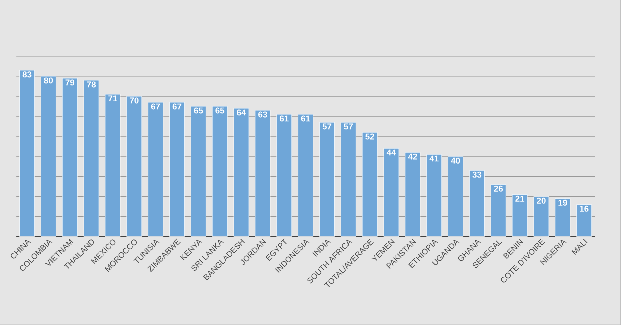  Describe the element at coordinates (263, 115) in the screenshot. I see `data-label: 63` at that location.